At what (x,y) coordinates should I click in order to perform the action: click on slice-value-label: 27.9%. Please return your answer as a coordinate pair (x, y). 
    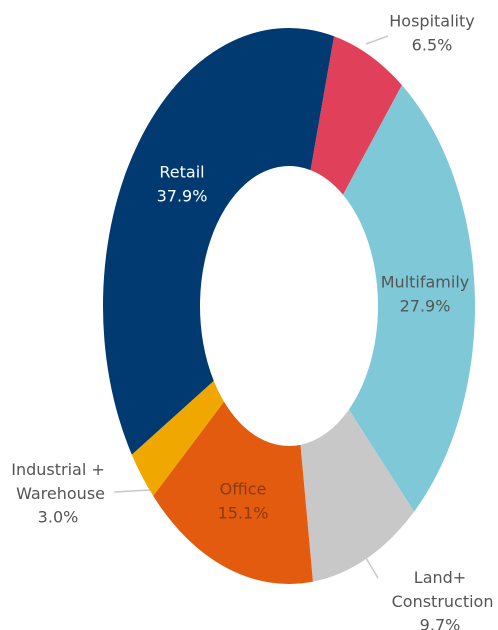
    Looking at the image, I should click on (425, 306).